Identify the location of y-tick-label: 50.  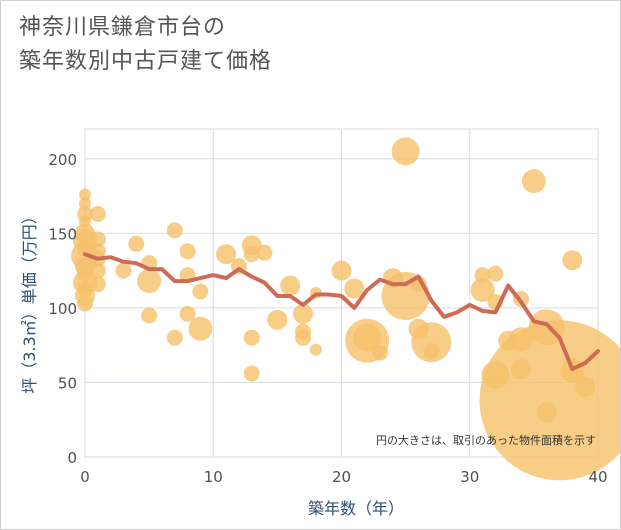
(67, 383).